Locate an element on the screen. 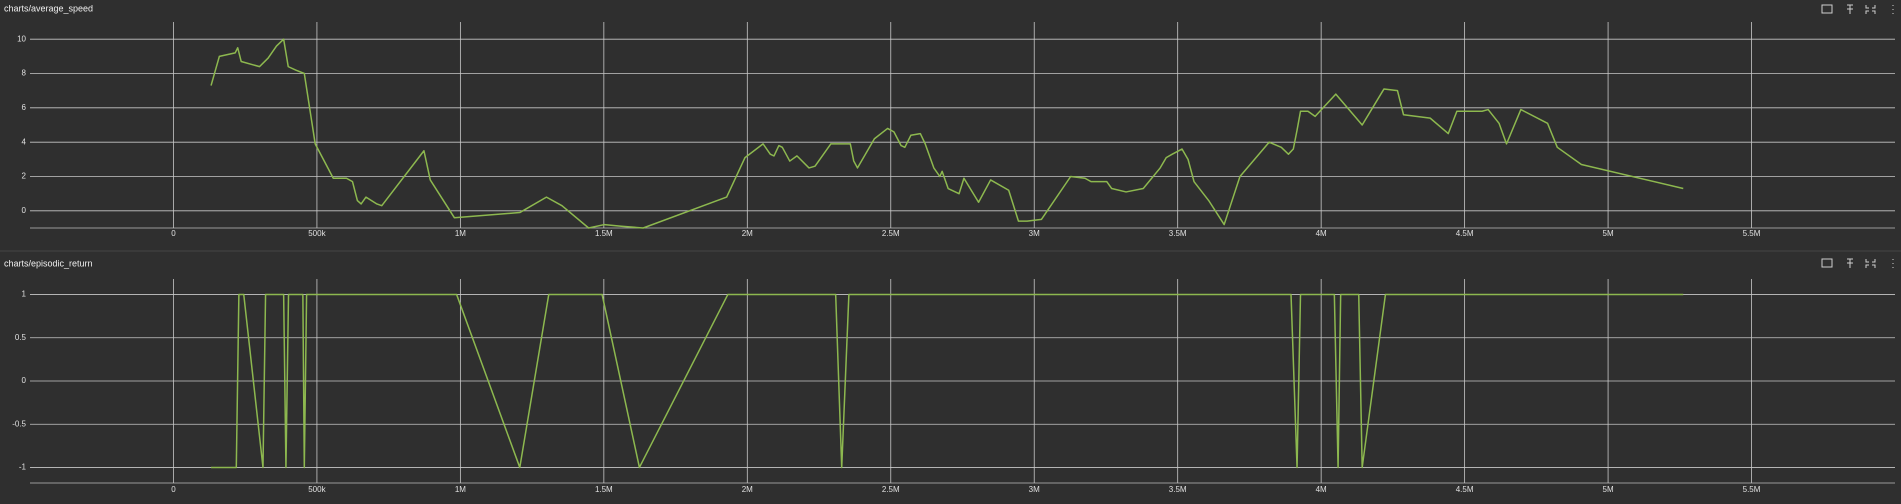 The height and width of the screenshot is (504, 1901). chart-title: charts/average_speed is located at coordinates (48, 8).